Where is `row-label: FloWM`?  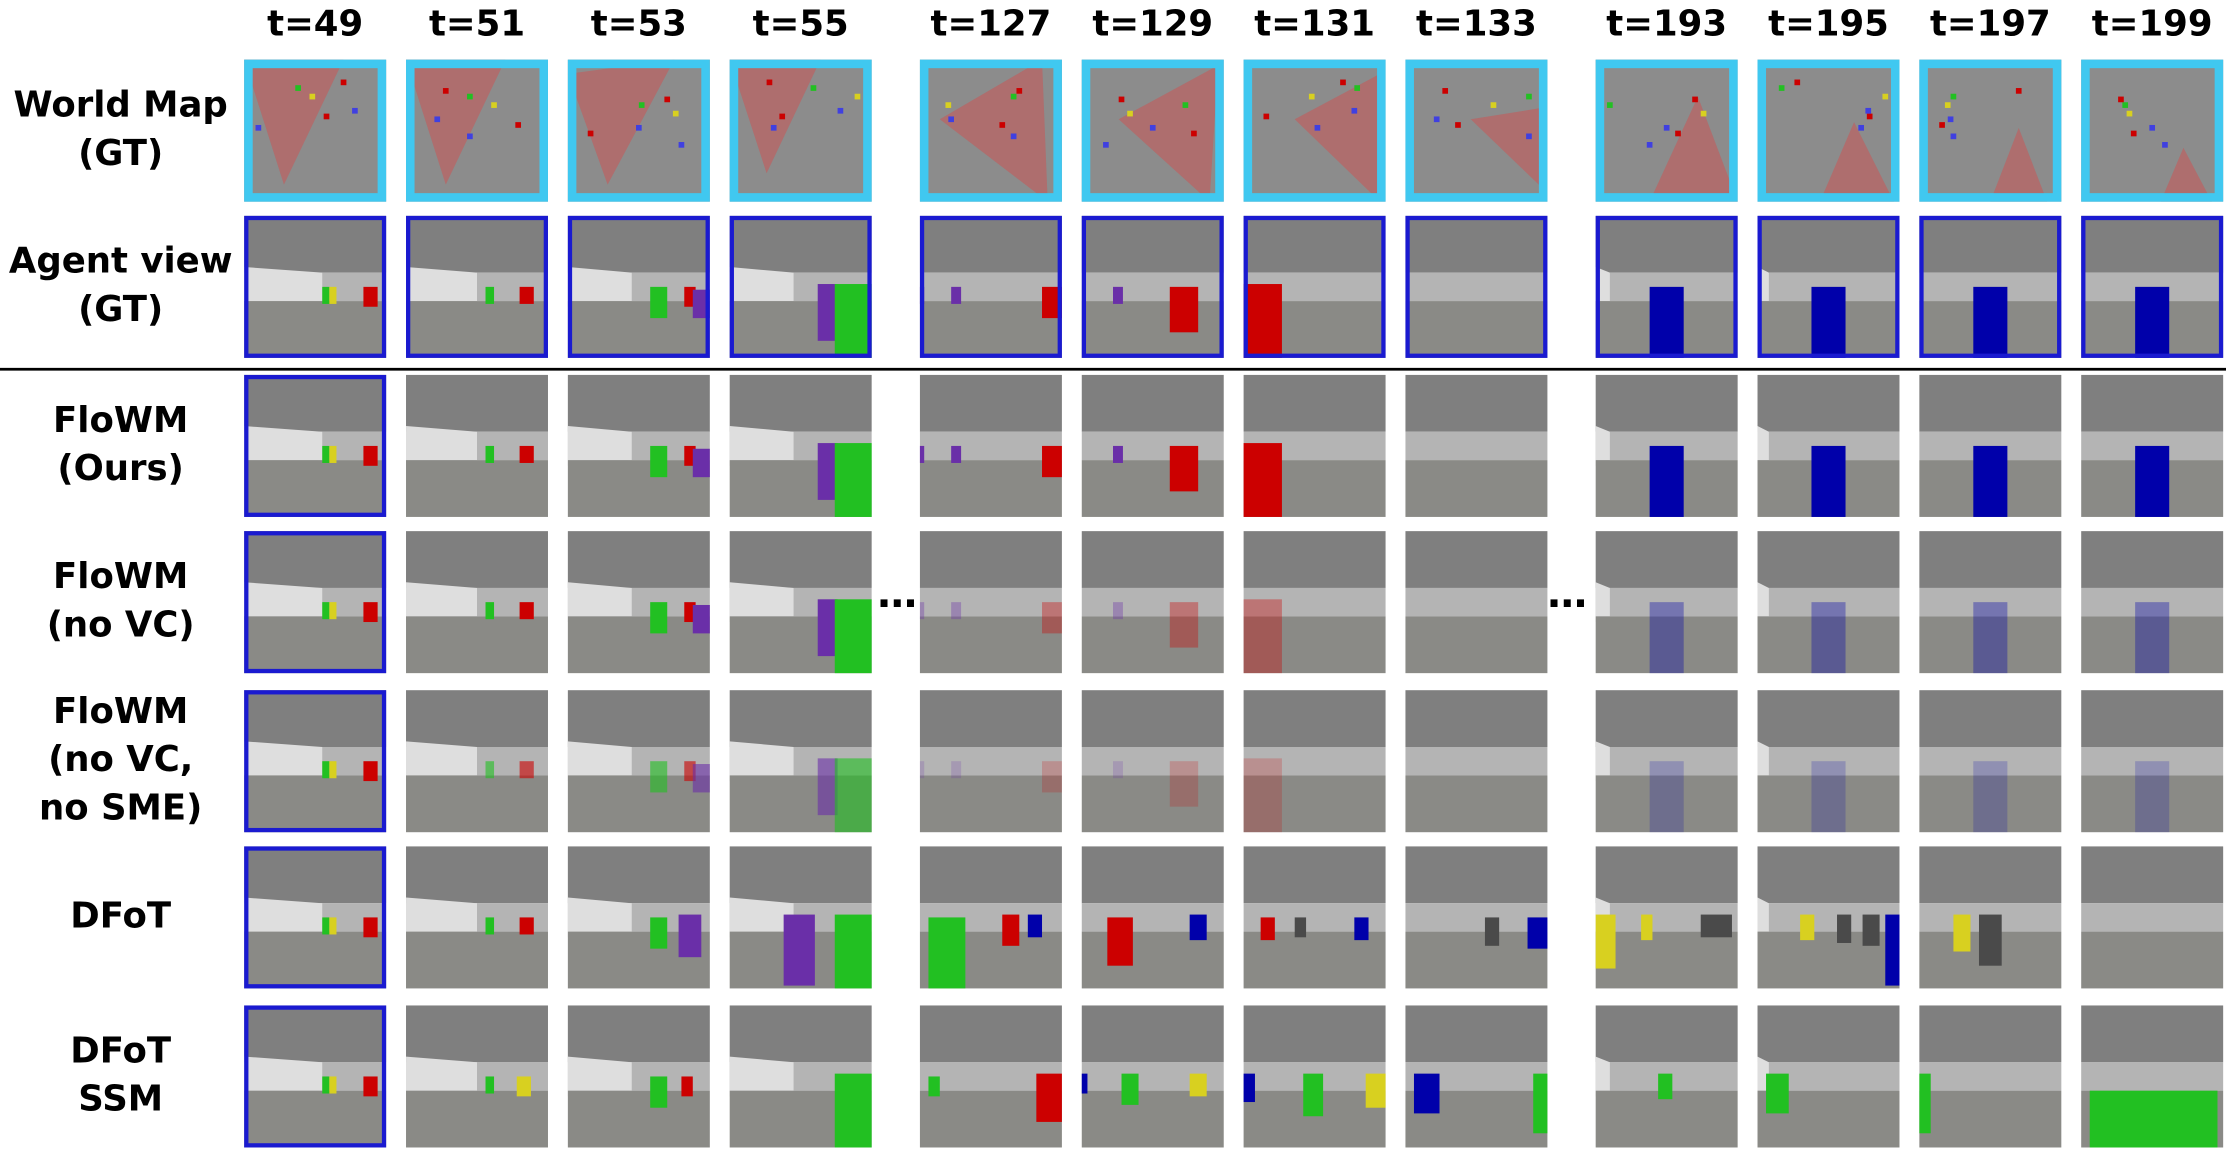 row-label: FloWM is located at coordinates (120, 576).